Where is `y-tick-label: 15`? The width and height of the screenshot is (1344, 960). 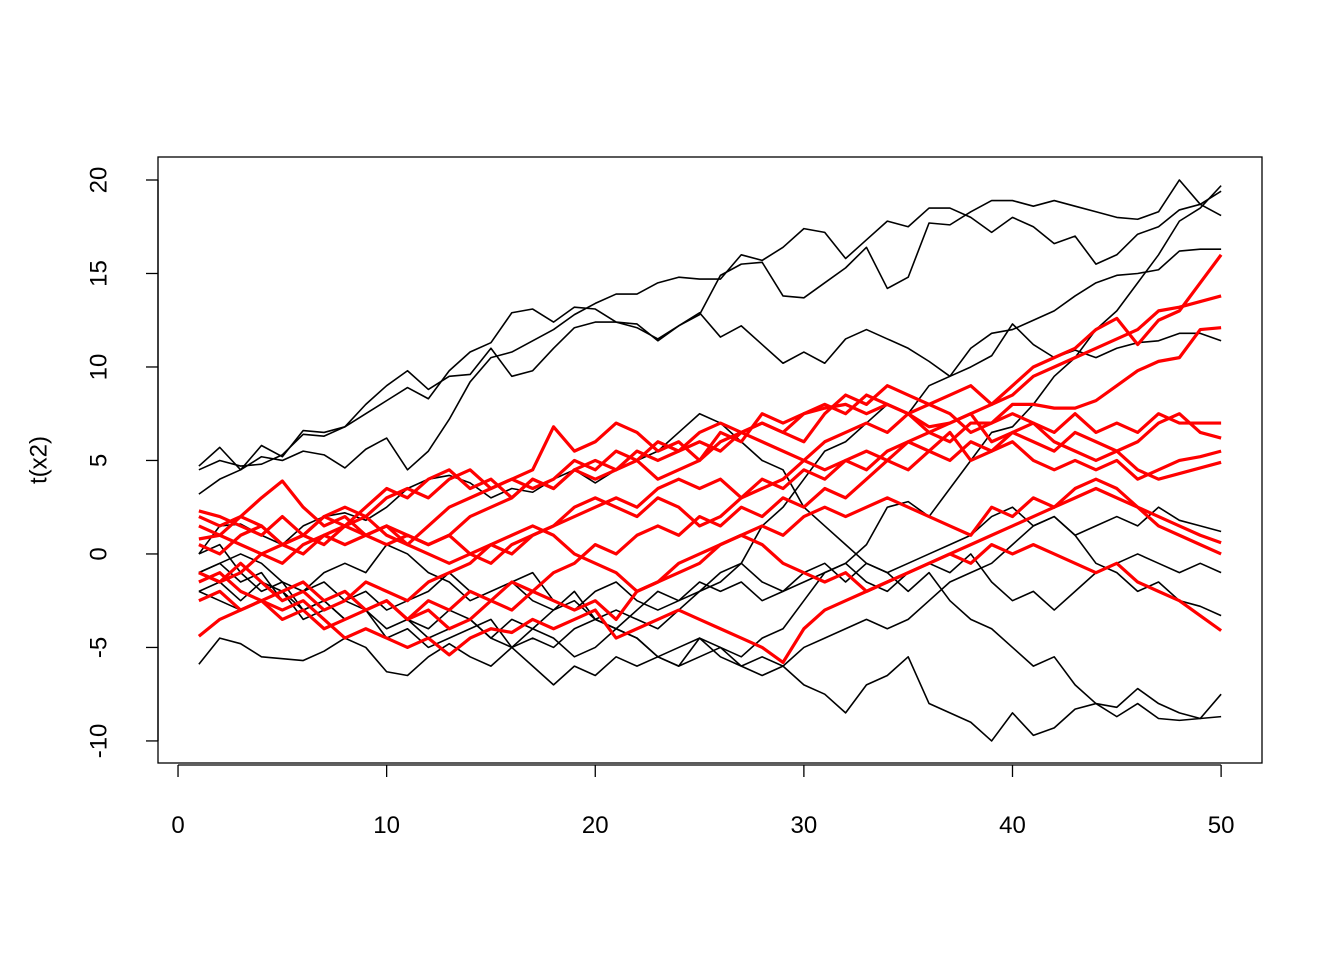
y-tick-label: 15 is located at coordinates (98, 273).